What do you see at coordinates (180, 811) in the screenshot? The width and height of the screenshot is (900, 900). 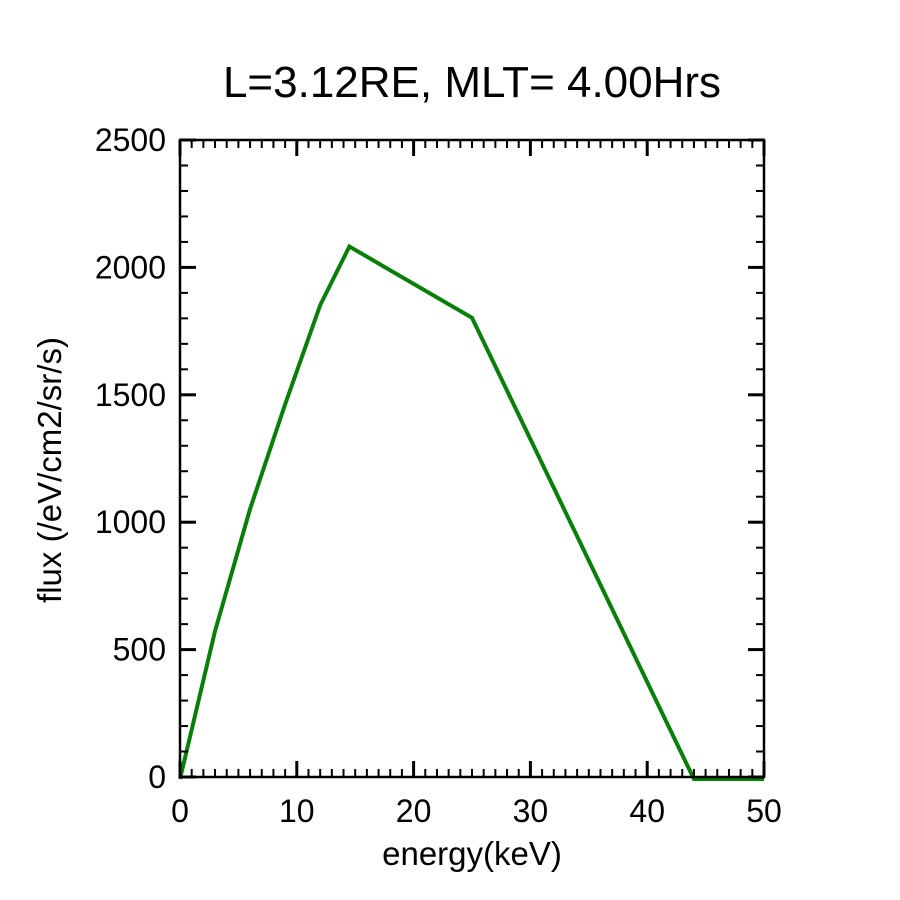 I see `x-tick-label: 0` at bounding box center [180, 811].